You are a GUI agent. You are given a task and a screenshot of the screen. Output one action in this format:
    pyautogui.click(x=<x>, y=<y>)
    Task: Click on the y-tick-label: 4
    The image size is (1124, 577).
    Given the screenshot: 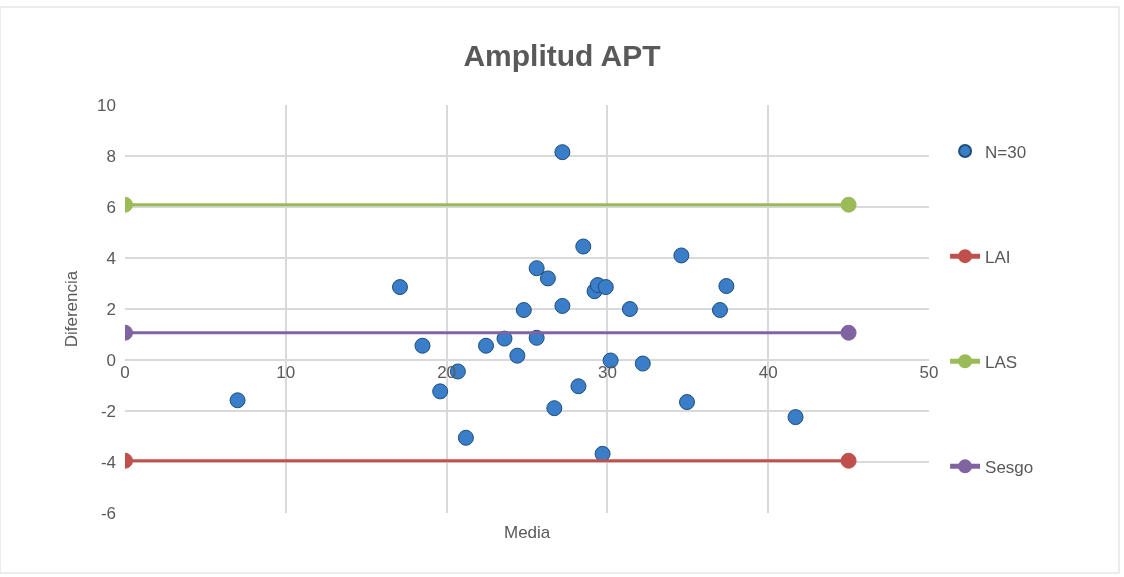 What is the action you would take?
    pyautogui.click(x=111, y=258)
    